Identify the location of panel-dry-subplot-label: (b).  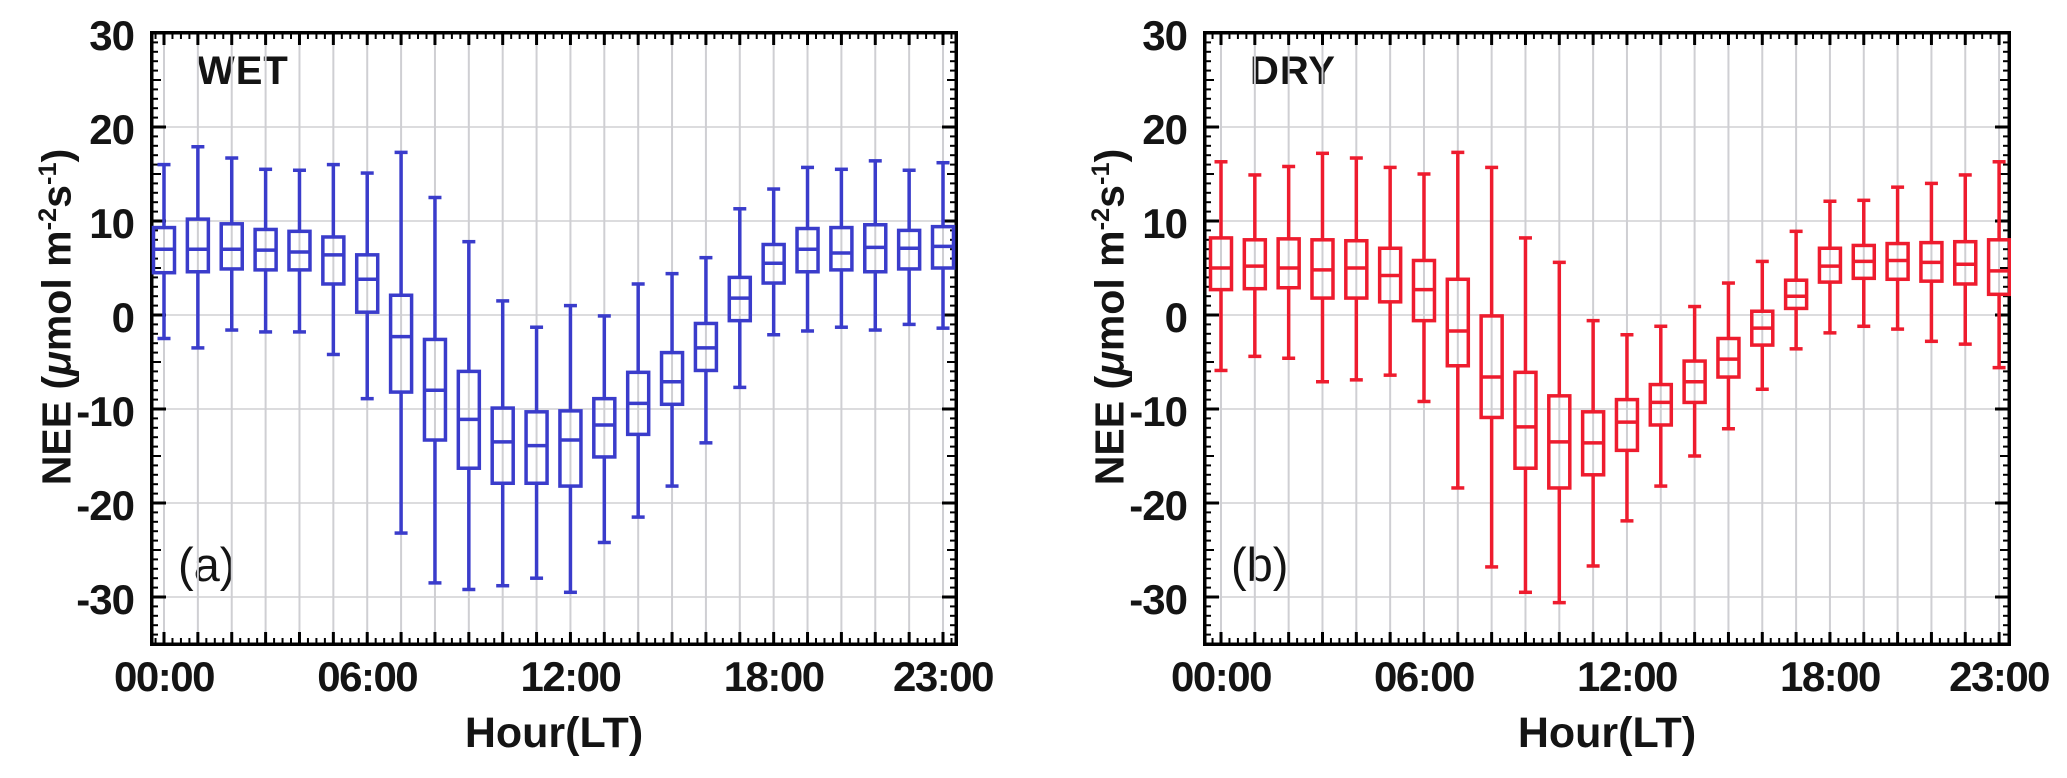
(1260, 564).